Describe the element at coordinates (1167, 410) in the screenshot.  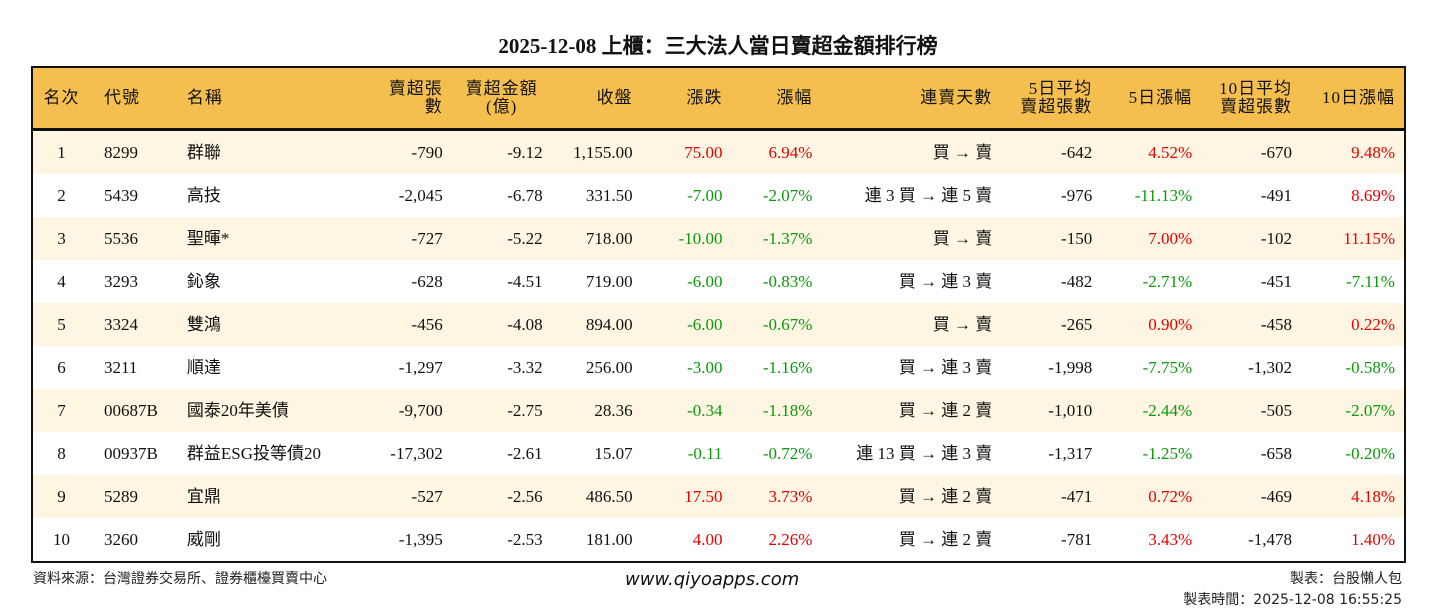
I see `cell-pct5: -2.44%` at that location.